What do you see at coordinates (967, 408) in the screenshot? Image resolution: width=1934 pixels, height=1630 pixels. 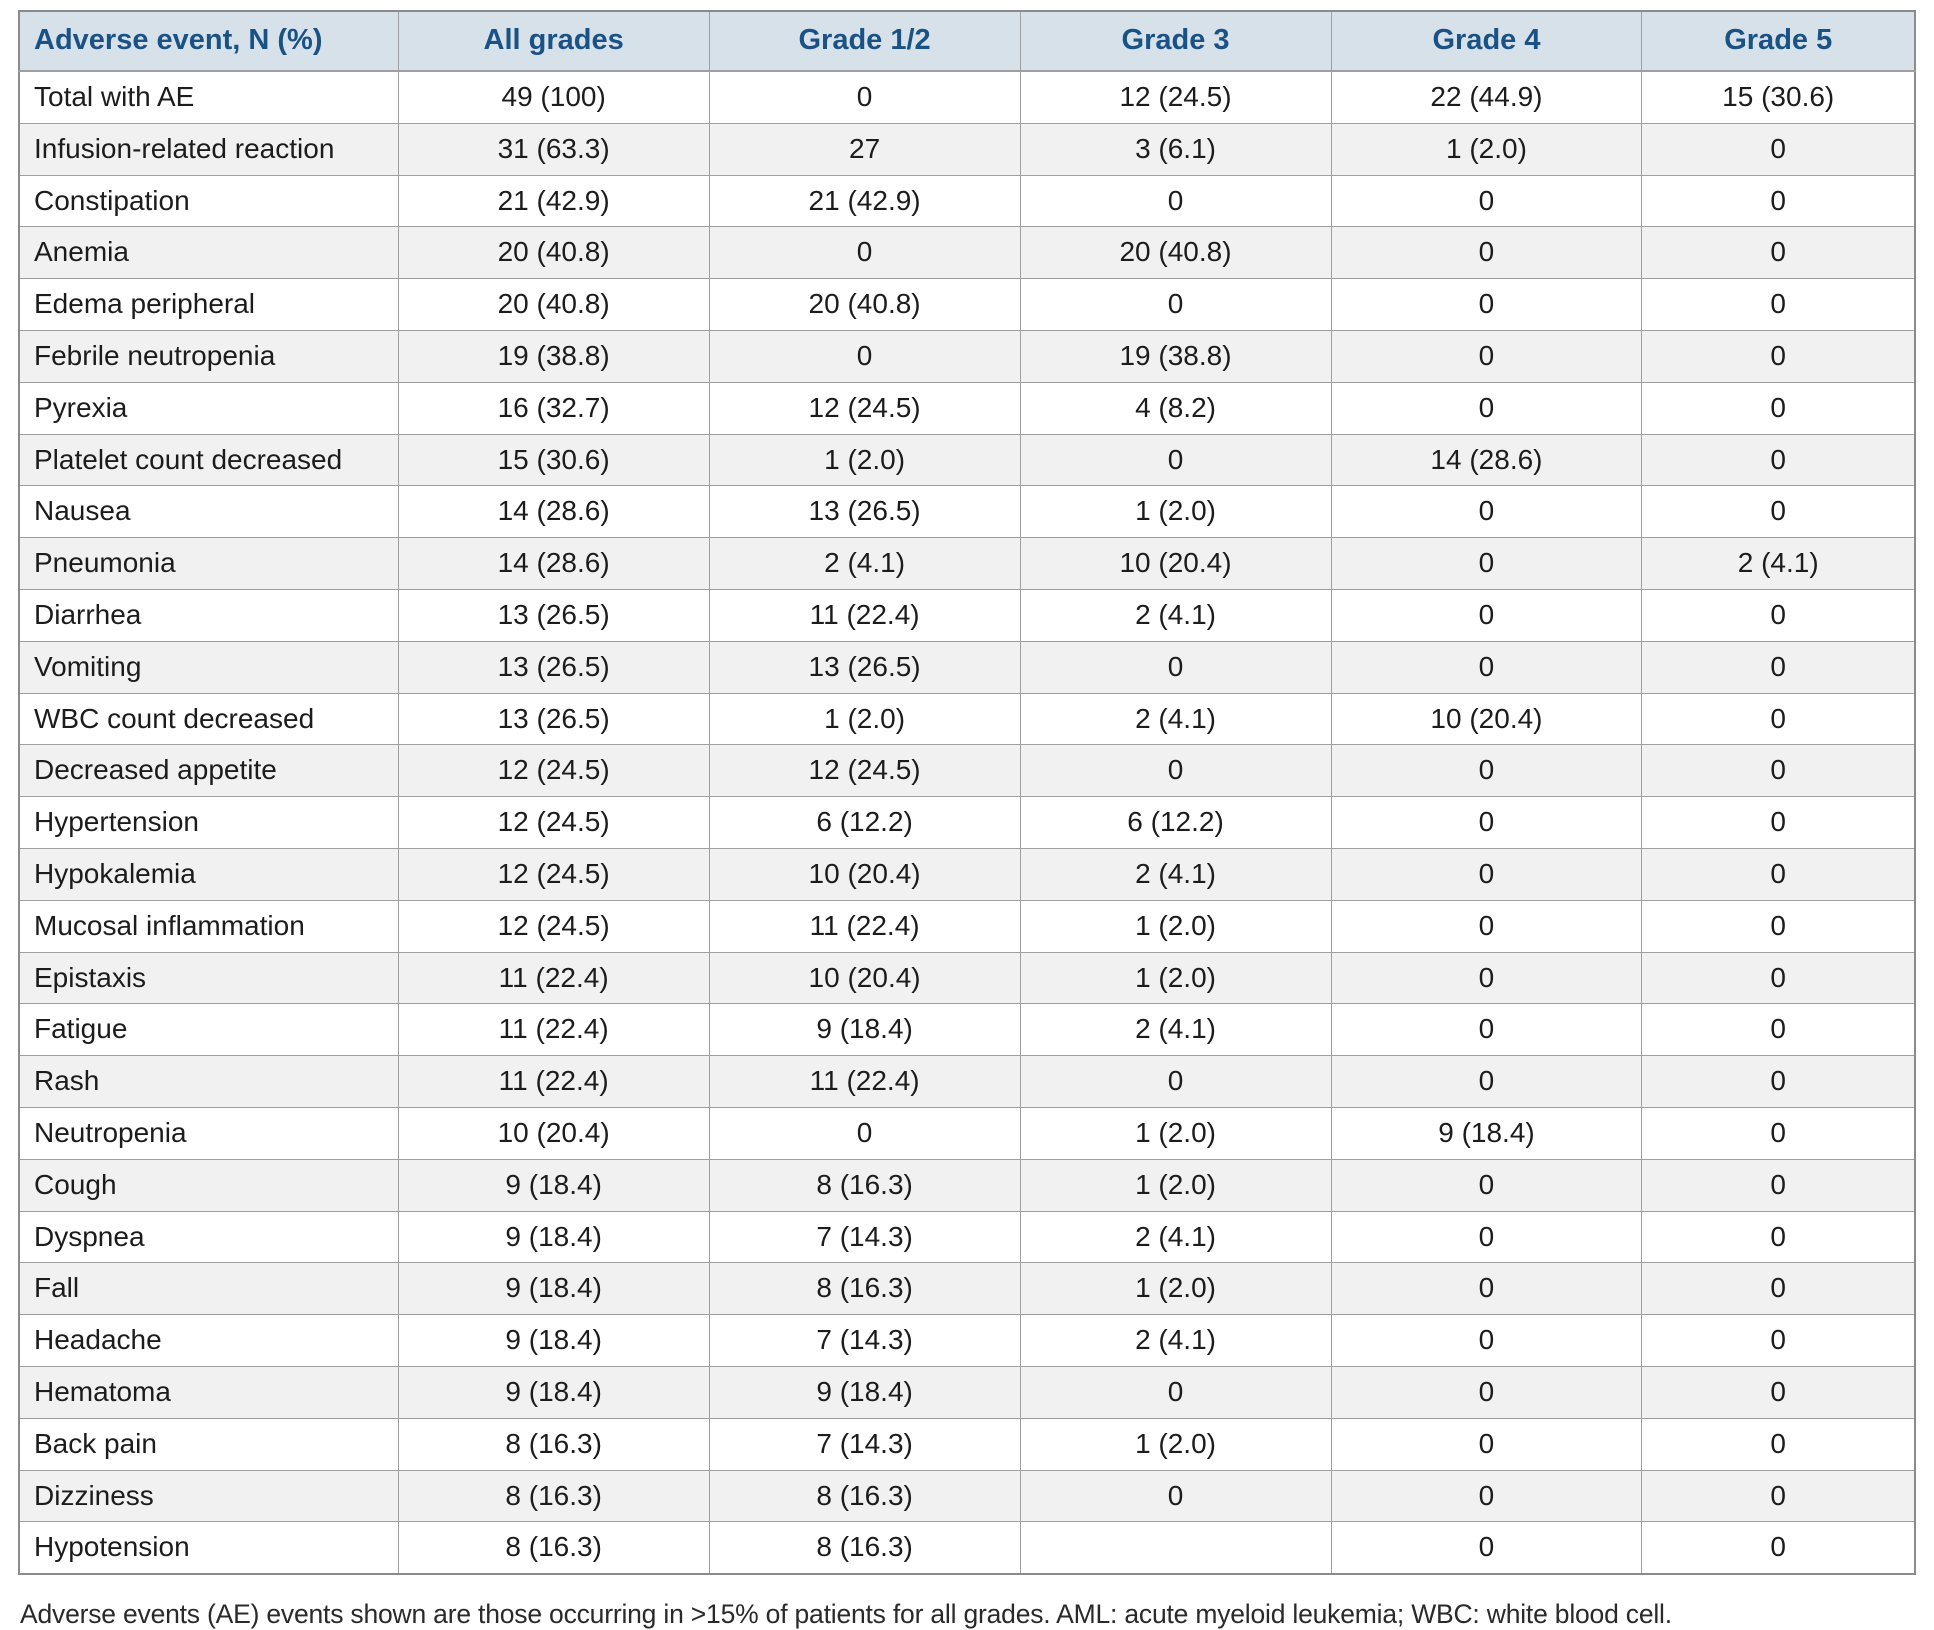 I see `table-row: Pyrexia 16 (32.7) 12 (24.5) 4 (8.2) 0 0` at bounding box center [967, 408].